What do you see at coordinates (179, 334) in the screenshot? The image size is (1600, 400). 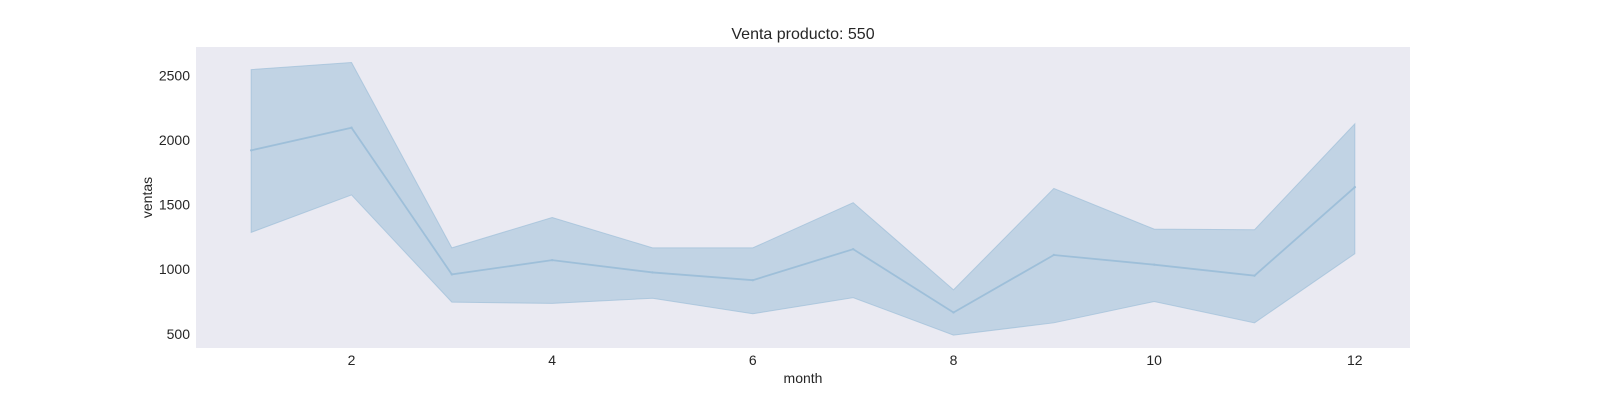 I see `y-tick-label: 500` at bounding box center [179, 334].